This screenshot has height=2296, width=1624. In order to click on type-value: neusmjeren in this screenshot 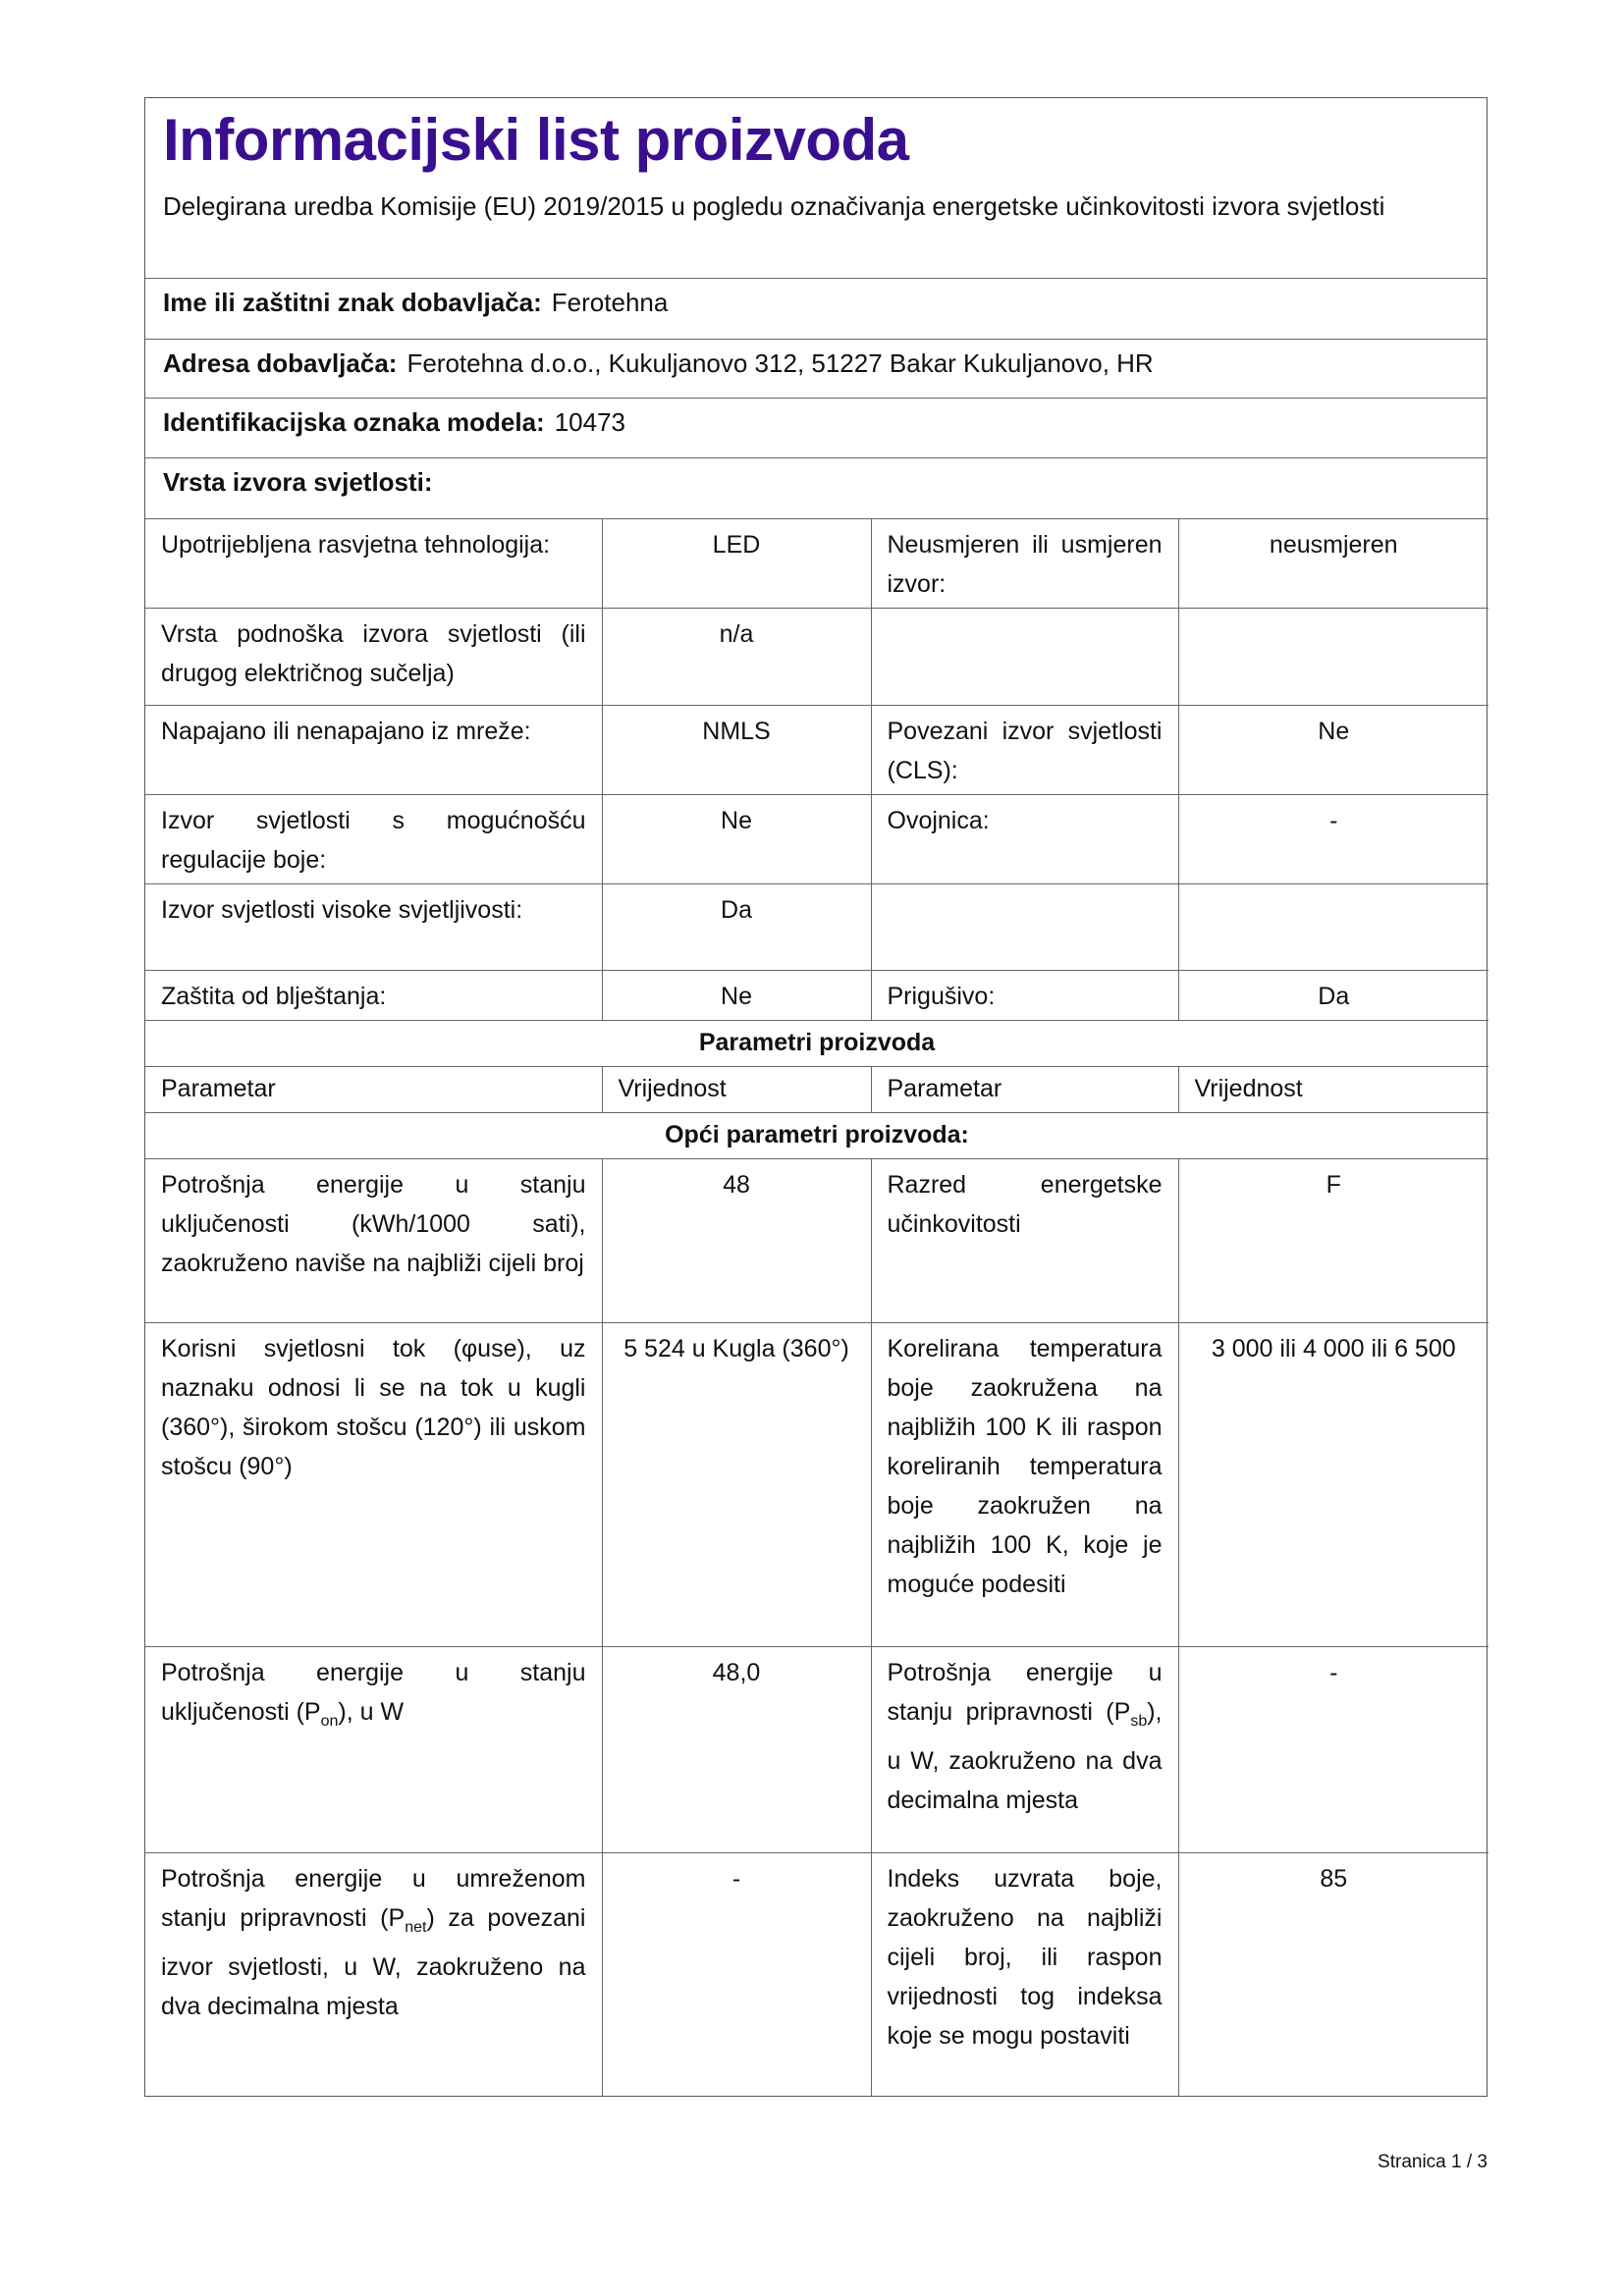, I will do `click(1333, 563)`.